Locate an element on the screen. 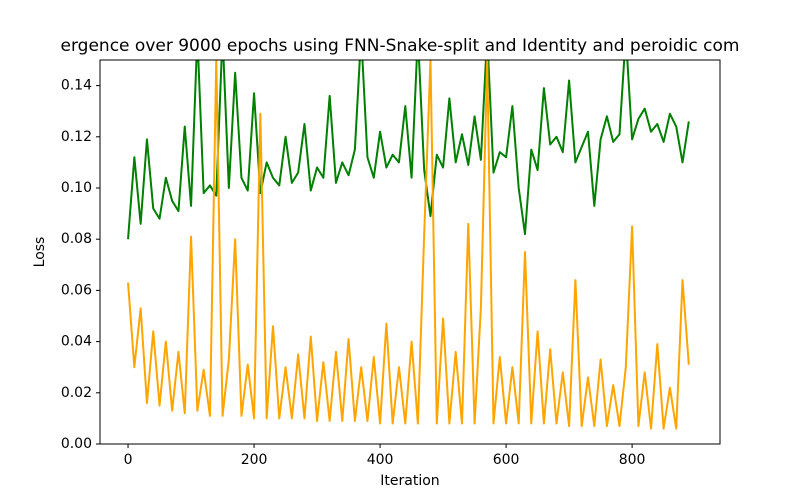 The image size is (800, 500). x-axis-label: Iteration is located at coordinates (409, 481).